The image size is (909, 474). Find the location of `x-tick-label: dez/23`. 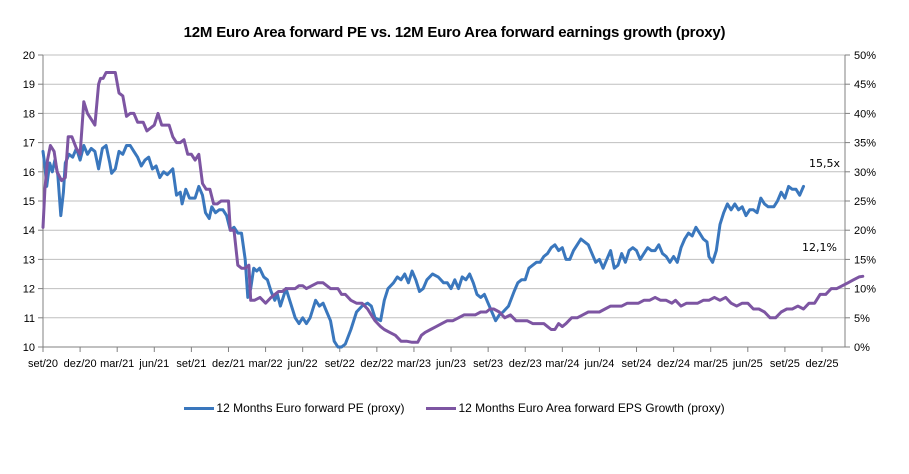

x-tick-label: dez/23 is located at coordinates (525, 364).